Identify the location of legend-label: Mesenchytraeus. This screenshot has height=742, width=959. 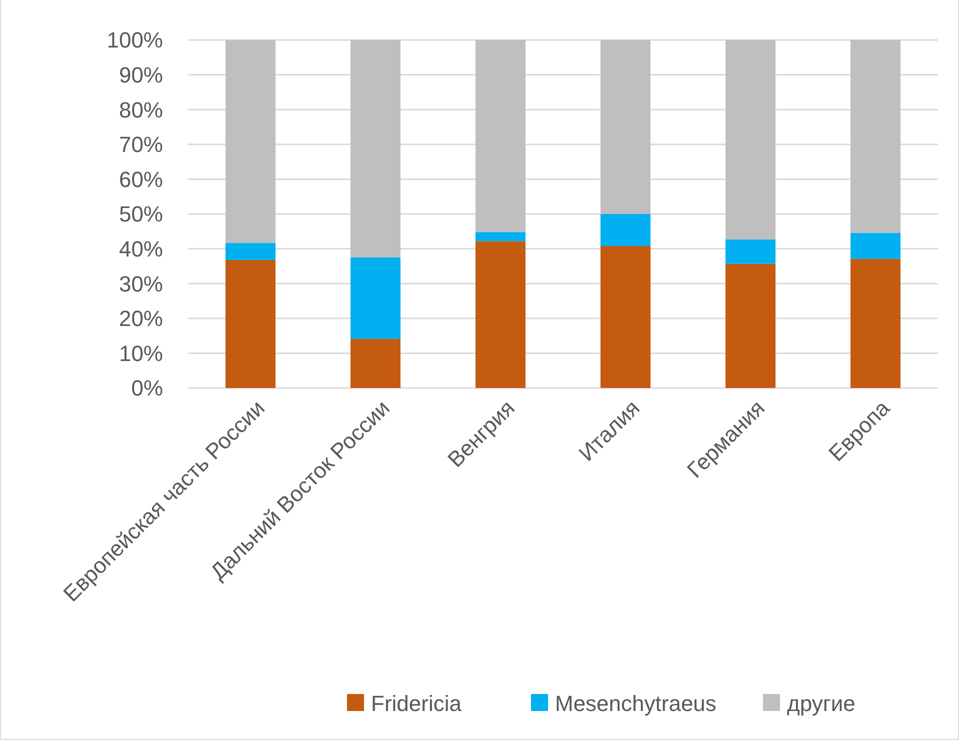
(635, 703).